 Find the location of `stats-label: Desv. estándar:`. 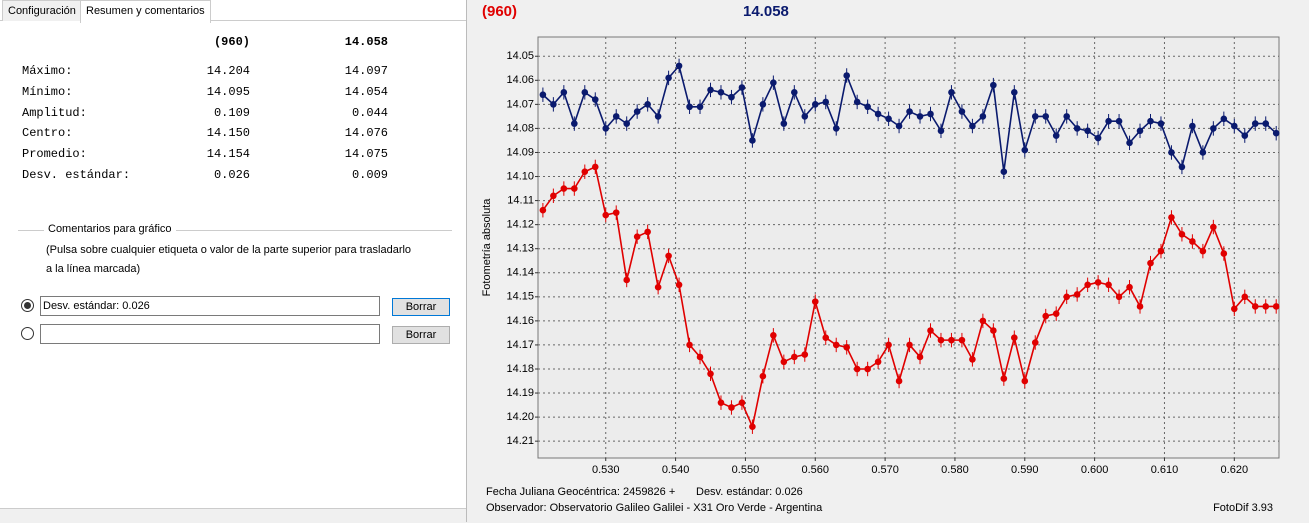

stats-label: Desv. estándar: is located at coordinates (76, 175).